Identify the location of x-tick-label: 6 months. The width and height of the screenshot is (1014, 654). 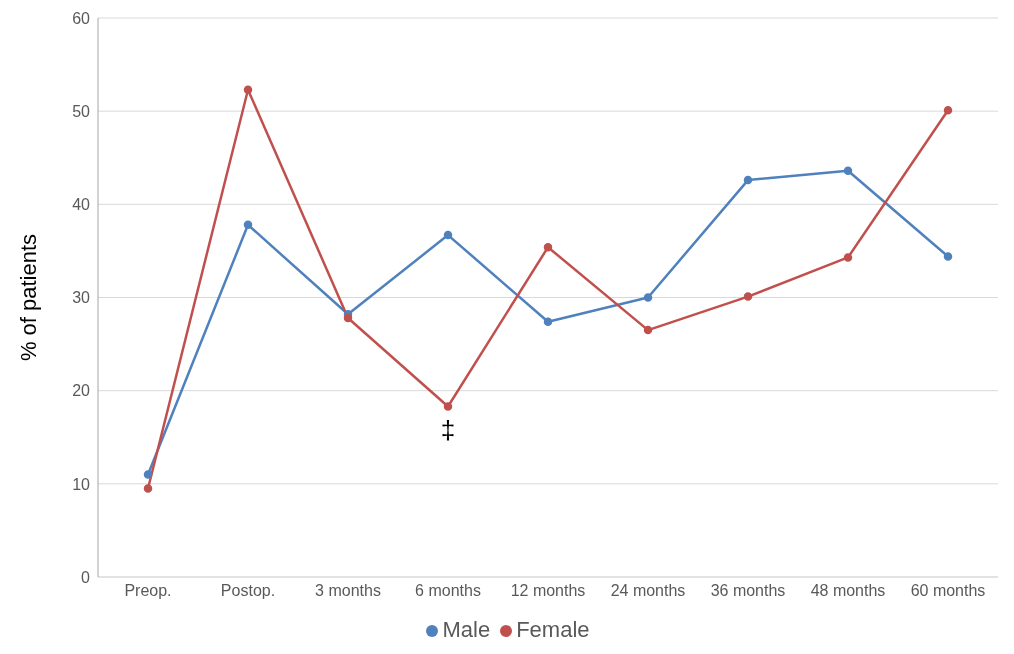
(448, 591).